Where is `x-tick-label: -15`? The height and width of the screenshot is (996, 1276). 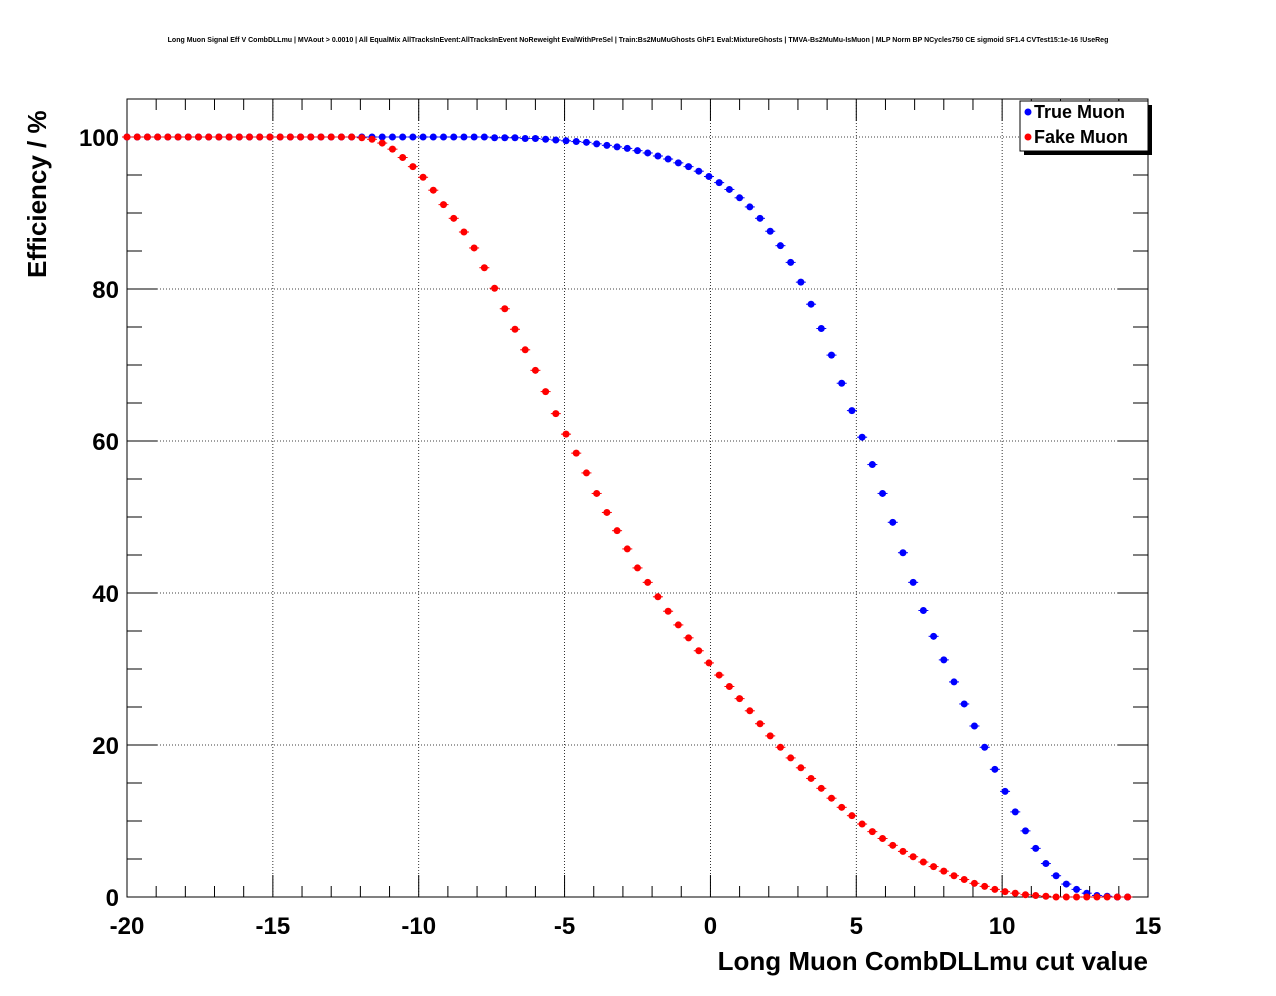 x-tick-label: -15 is located at coordinates (273, 926).